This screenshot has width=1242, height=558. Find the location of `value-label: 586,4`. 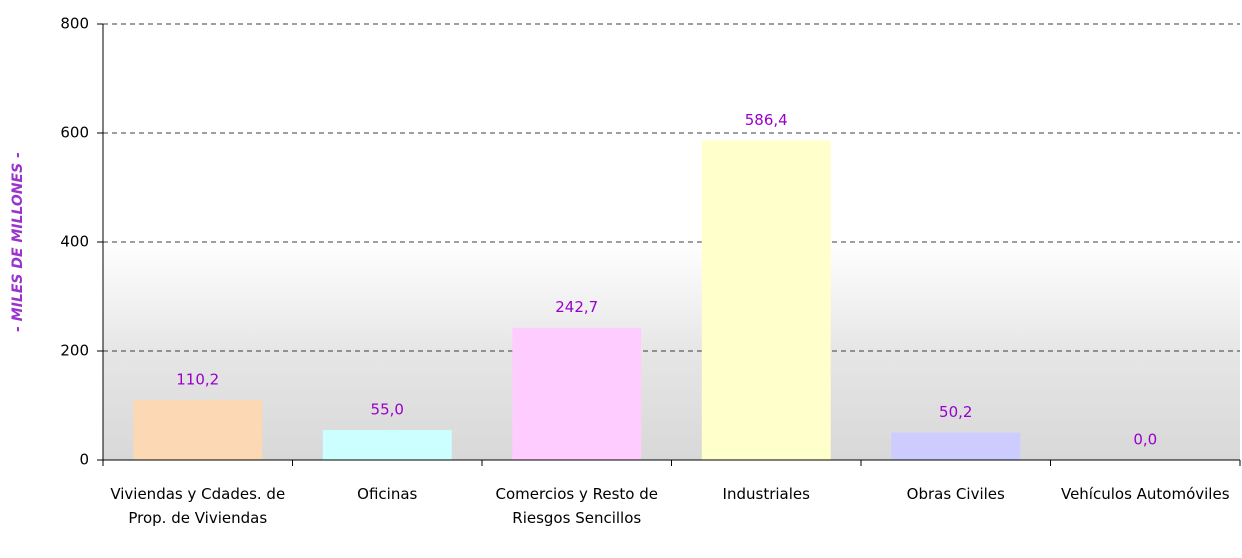

value-label: 586,4 is located at coordinates (766, 120).